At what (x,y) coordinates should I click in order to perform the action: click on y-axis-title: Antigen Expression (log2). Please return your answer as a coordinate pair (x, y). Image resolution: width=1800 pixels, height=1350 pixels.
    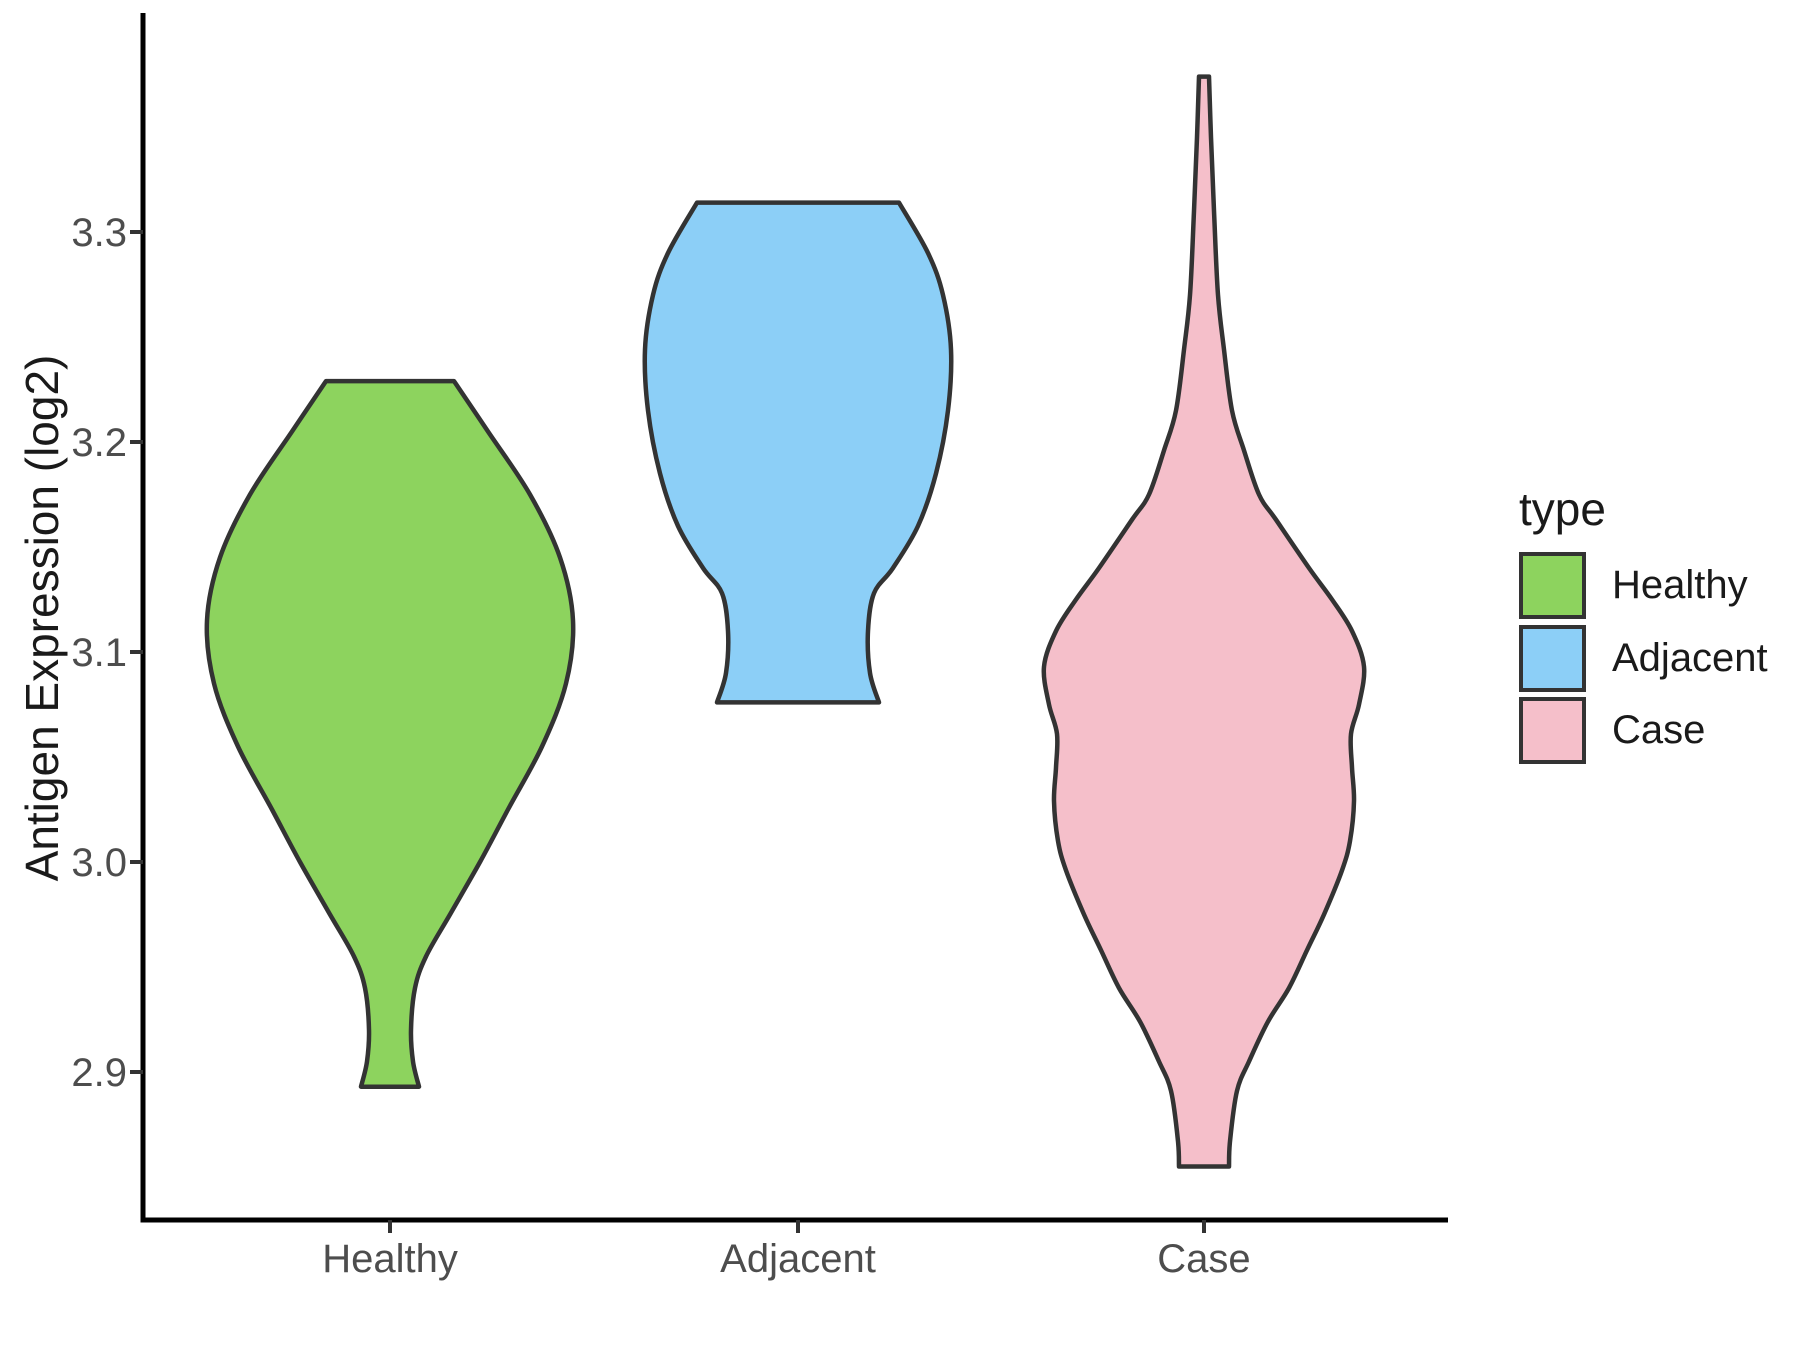
    Looking at the image, I should click on (42, 618).